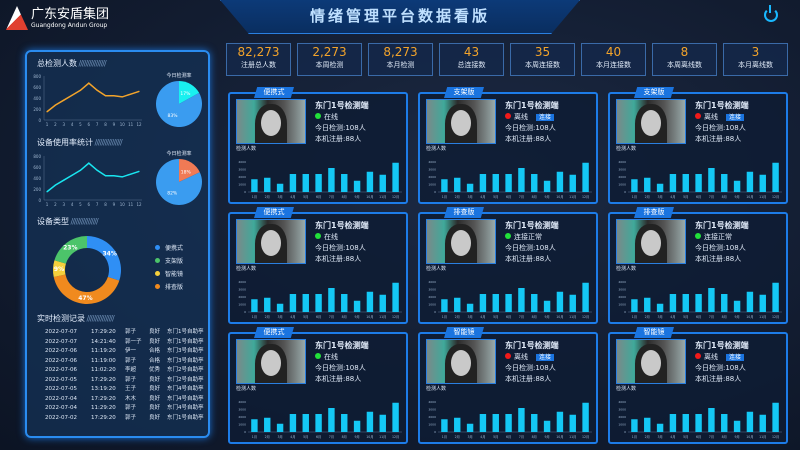  I want to click on record-row: 2022-07-06 11:19:20 伊一 合格 东门3号自助亭, so click(124, 352).